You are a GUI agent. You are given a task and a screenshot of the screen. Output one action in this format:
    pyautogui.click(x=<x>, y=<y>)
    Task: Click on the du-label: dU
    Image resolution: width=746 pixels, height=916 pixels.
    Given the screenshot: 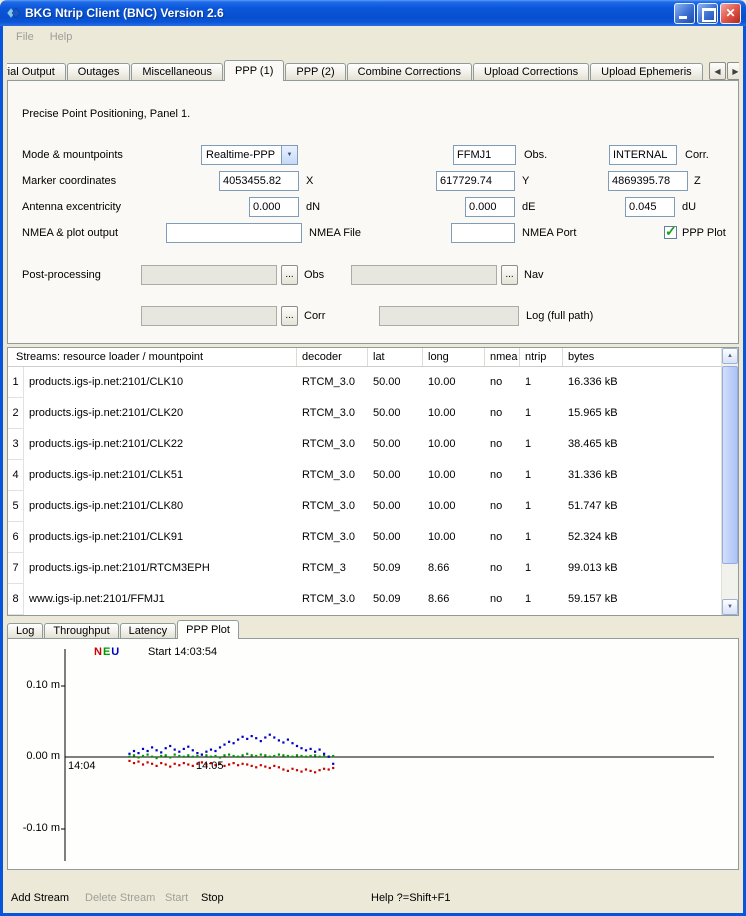 What is the action you would take?
    pyautogui.click(x=689, y=207)
    